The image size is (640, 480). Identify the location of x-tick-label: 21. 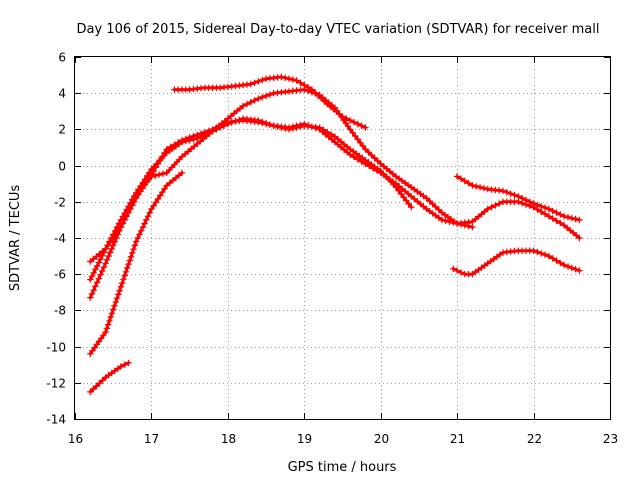
(457, 439).